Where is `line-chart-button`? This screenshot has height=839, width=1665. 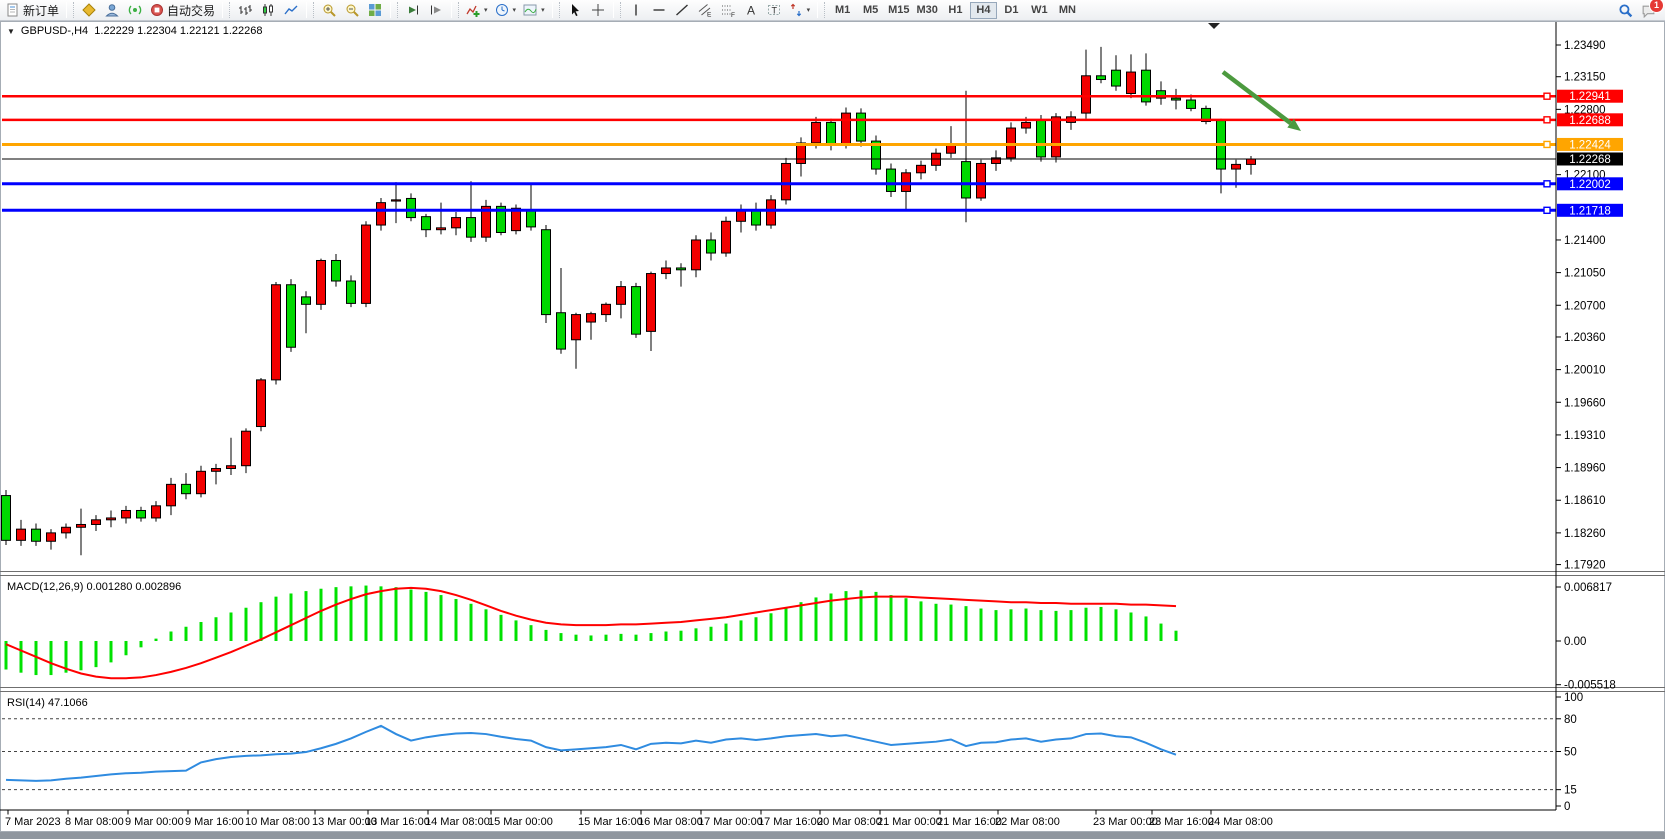
line-chart-button is located at coordinates (291, 10).